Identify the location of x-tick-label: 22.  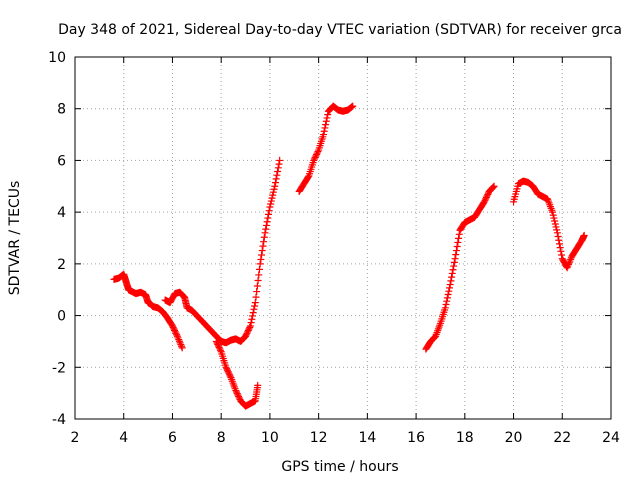
(562, 438).